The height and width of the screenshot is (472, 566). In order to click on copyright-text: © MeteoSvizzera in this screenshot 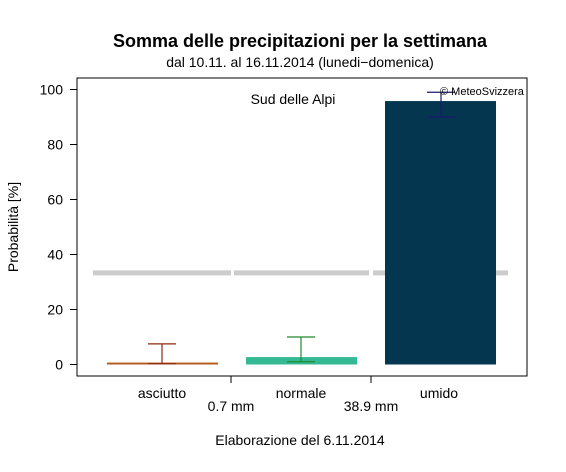, I will do `click(482, 92)`.